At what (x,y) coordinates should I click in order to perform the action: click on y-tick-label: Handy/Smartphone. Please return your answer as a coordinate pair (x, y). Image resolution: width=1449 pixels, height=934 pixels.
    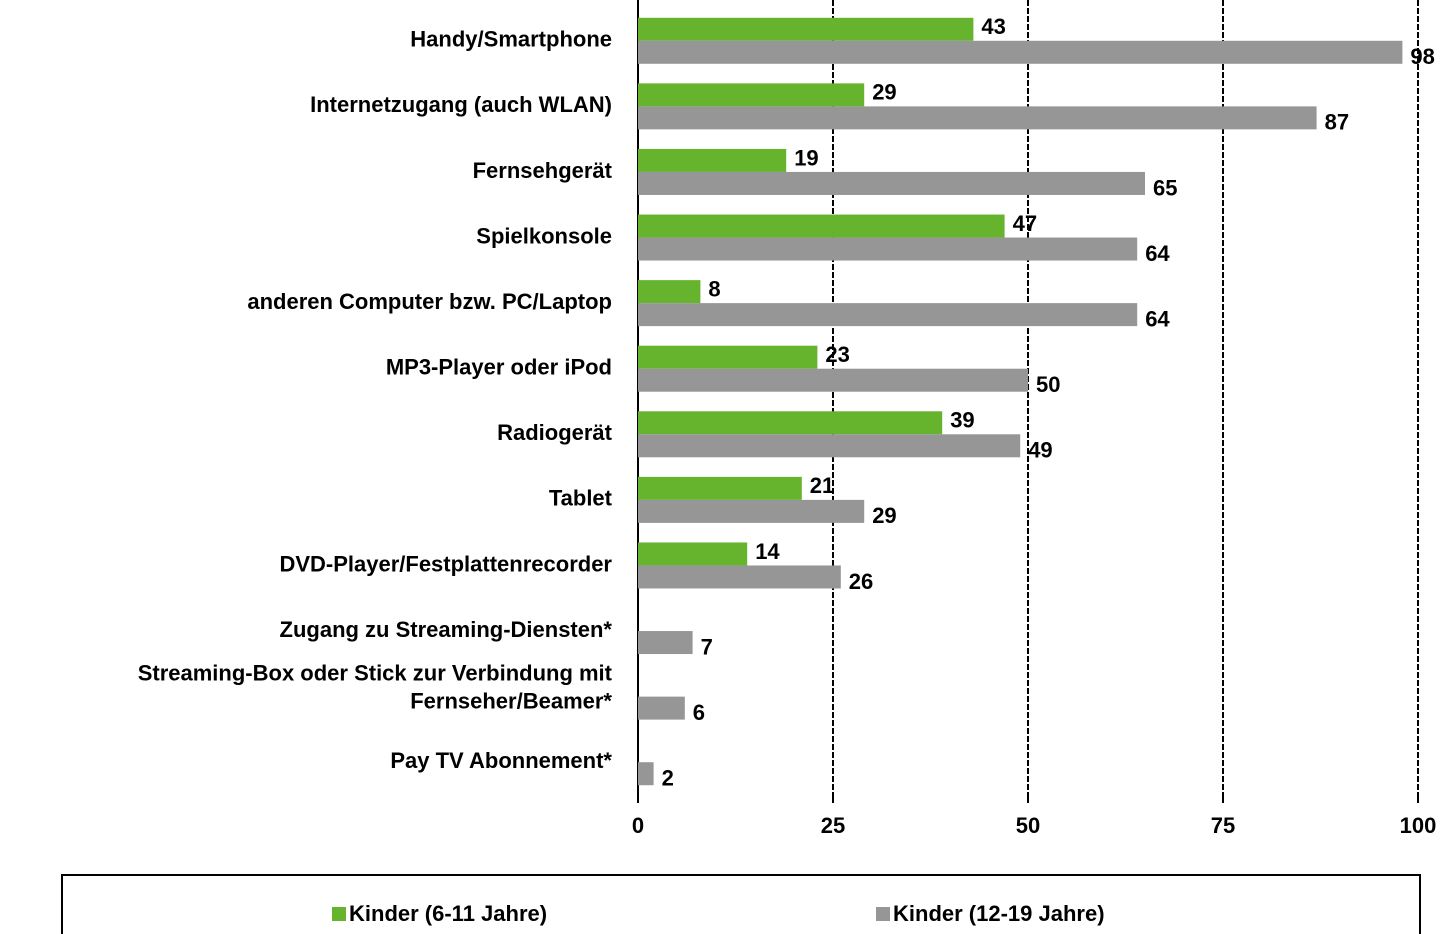
    Looking at the image, I should click on (511, 39).